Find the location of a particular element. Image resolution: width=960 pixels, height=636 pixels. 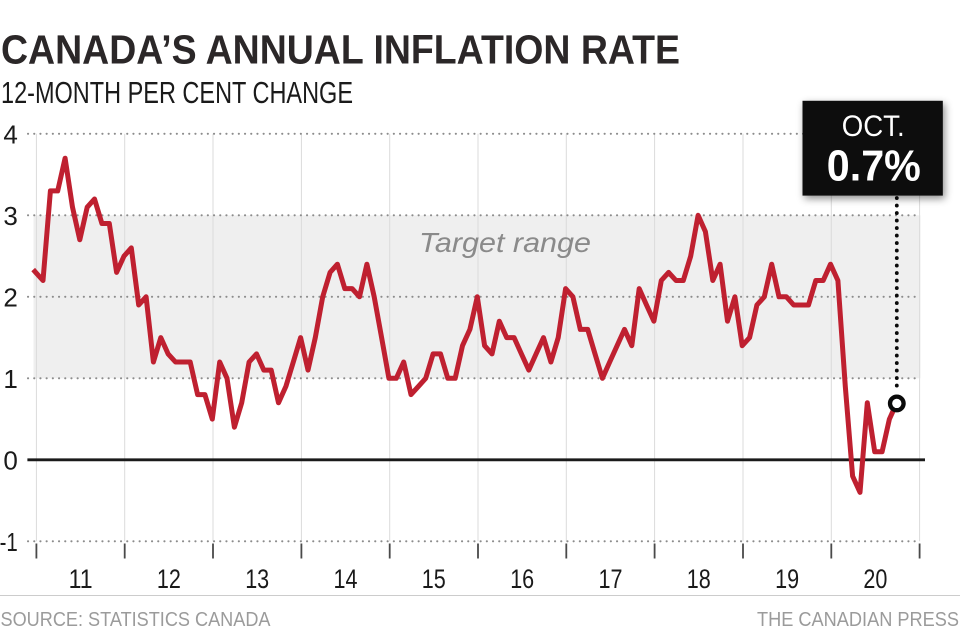

svg-text: 11 is located at coordinates (81, 579).